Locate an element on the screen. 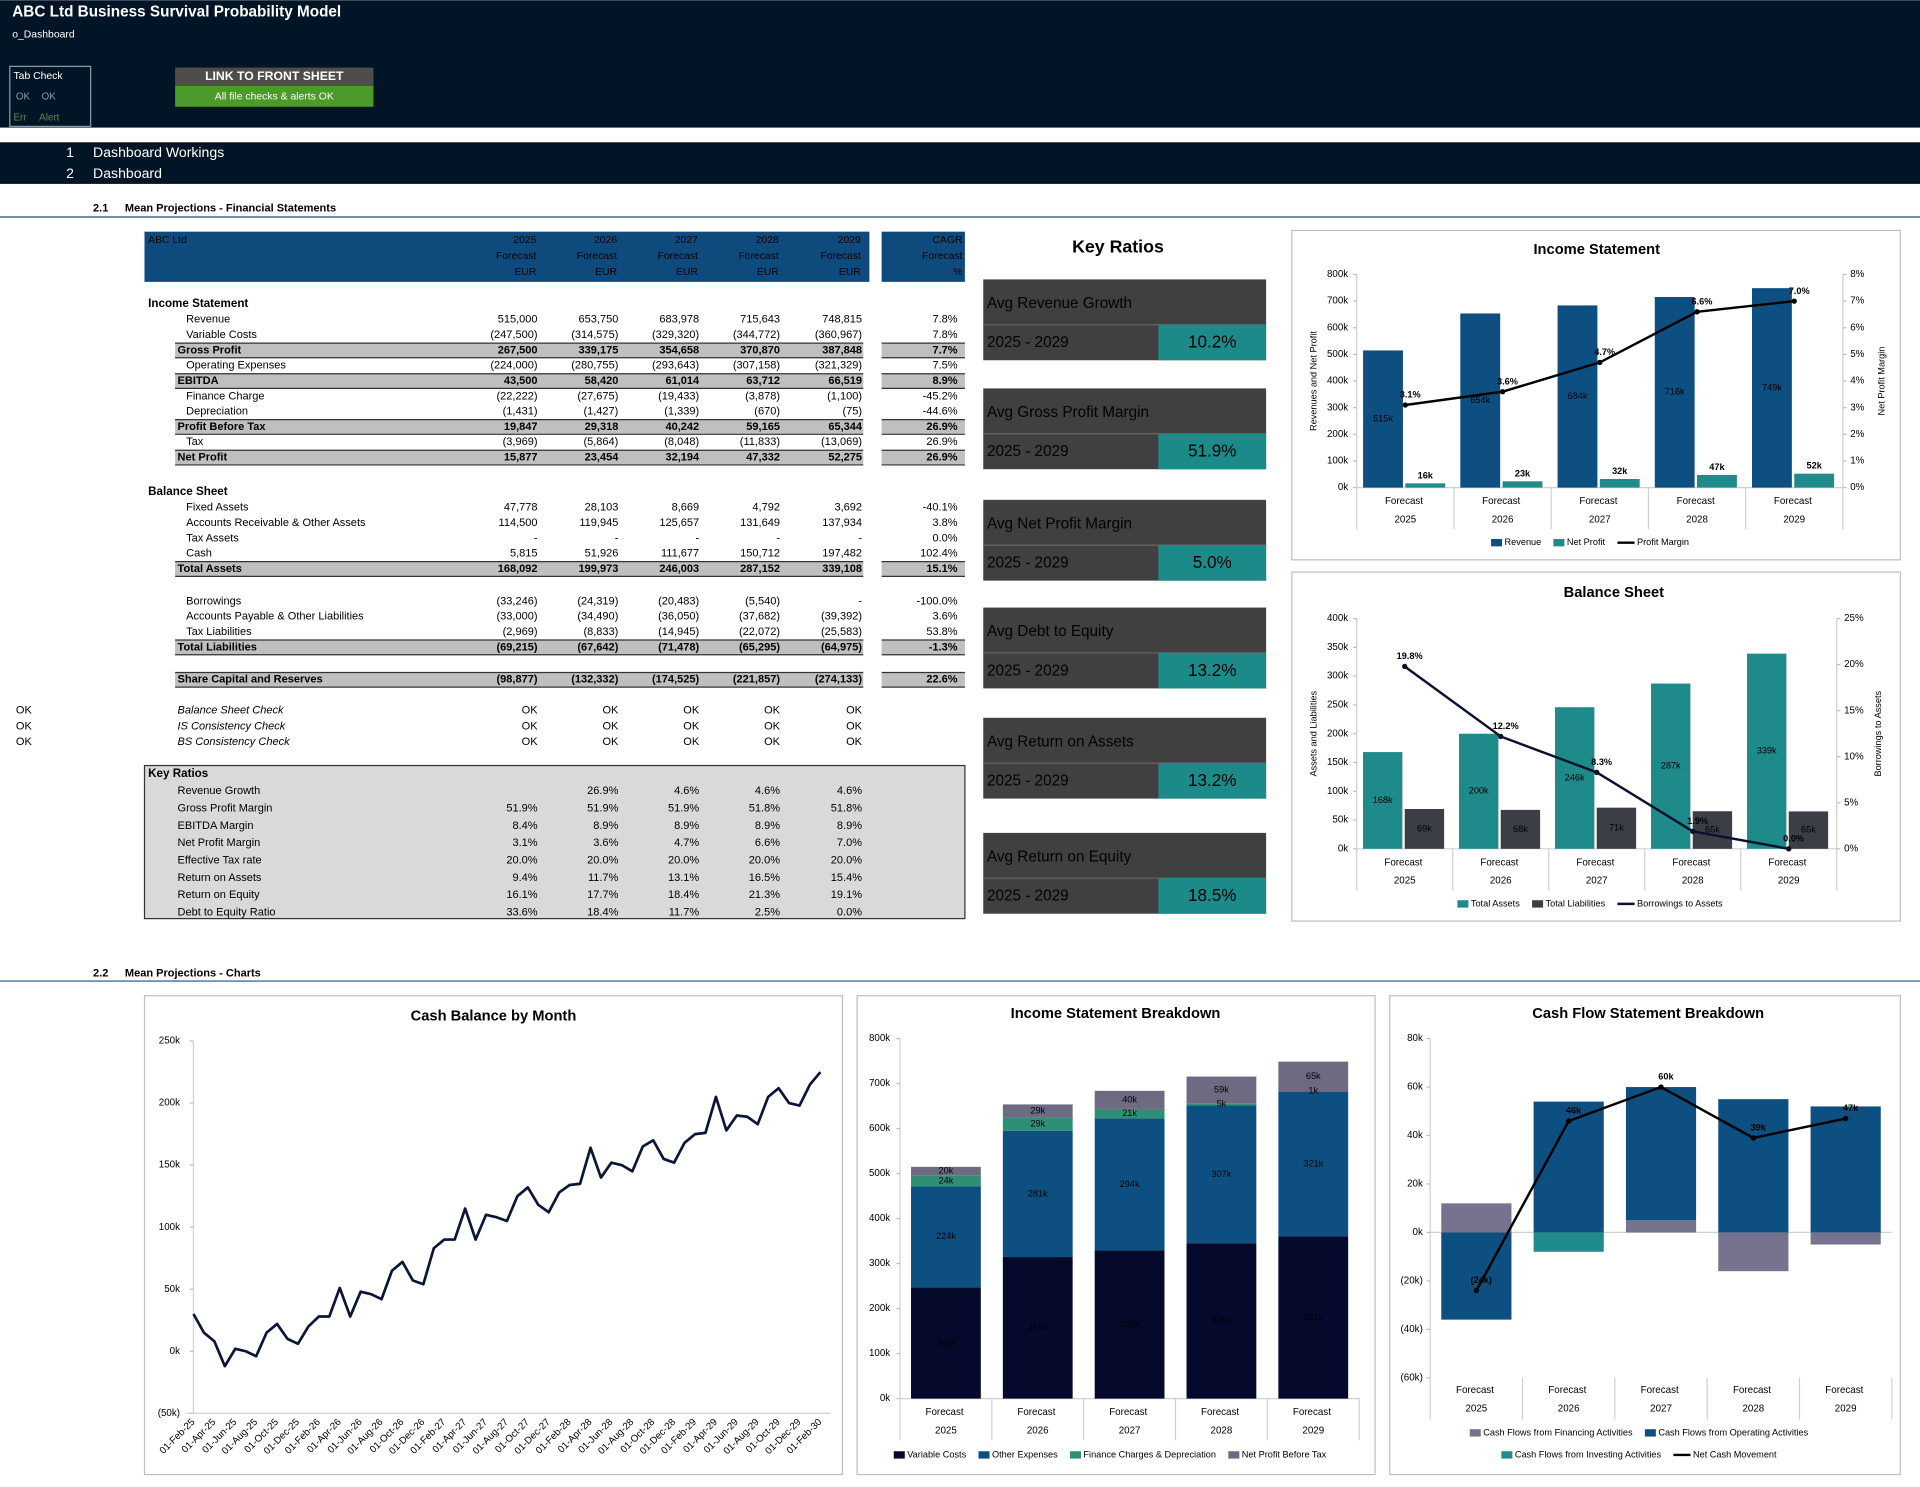 The image size is (1920, 1487). ratio-value: 33.6% is located at coordinates (521, 912).